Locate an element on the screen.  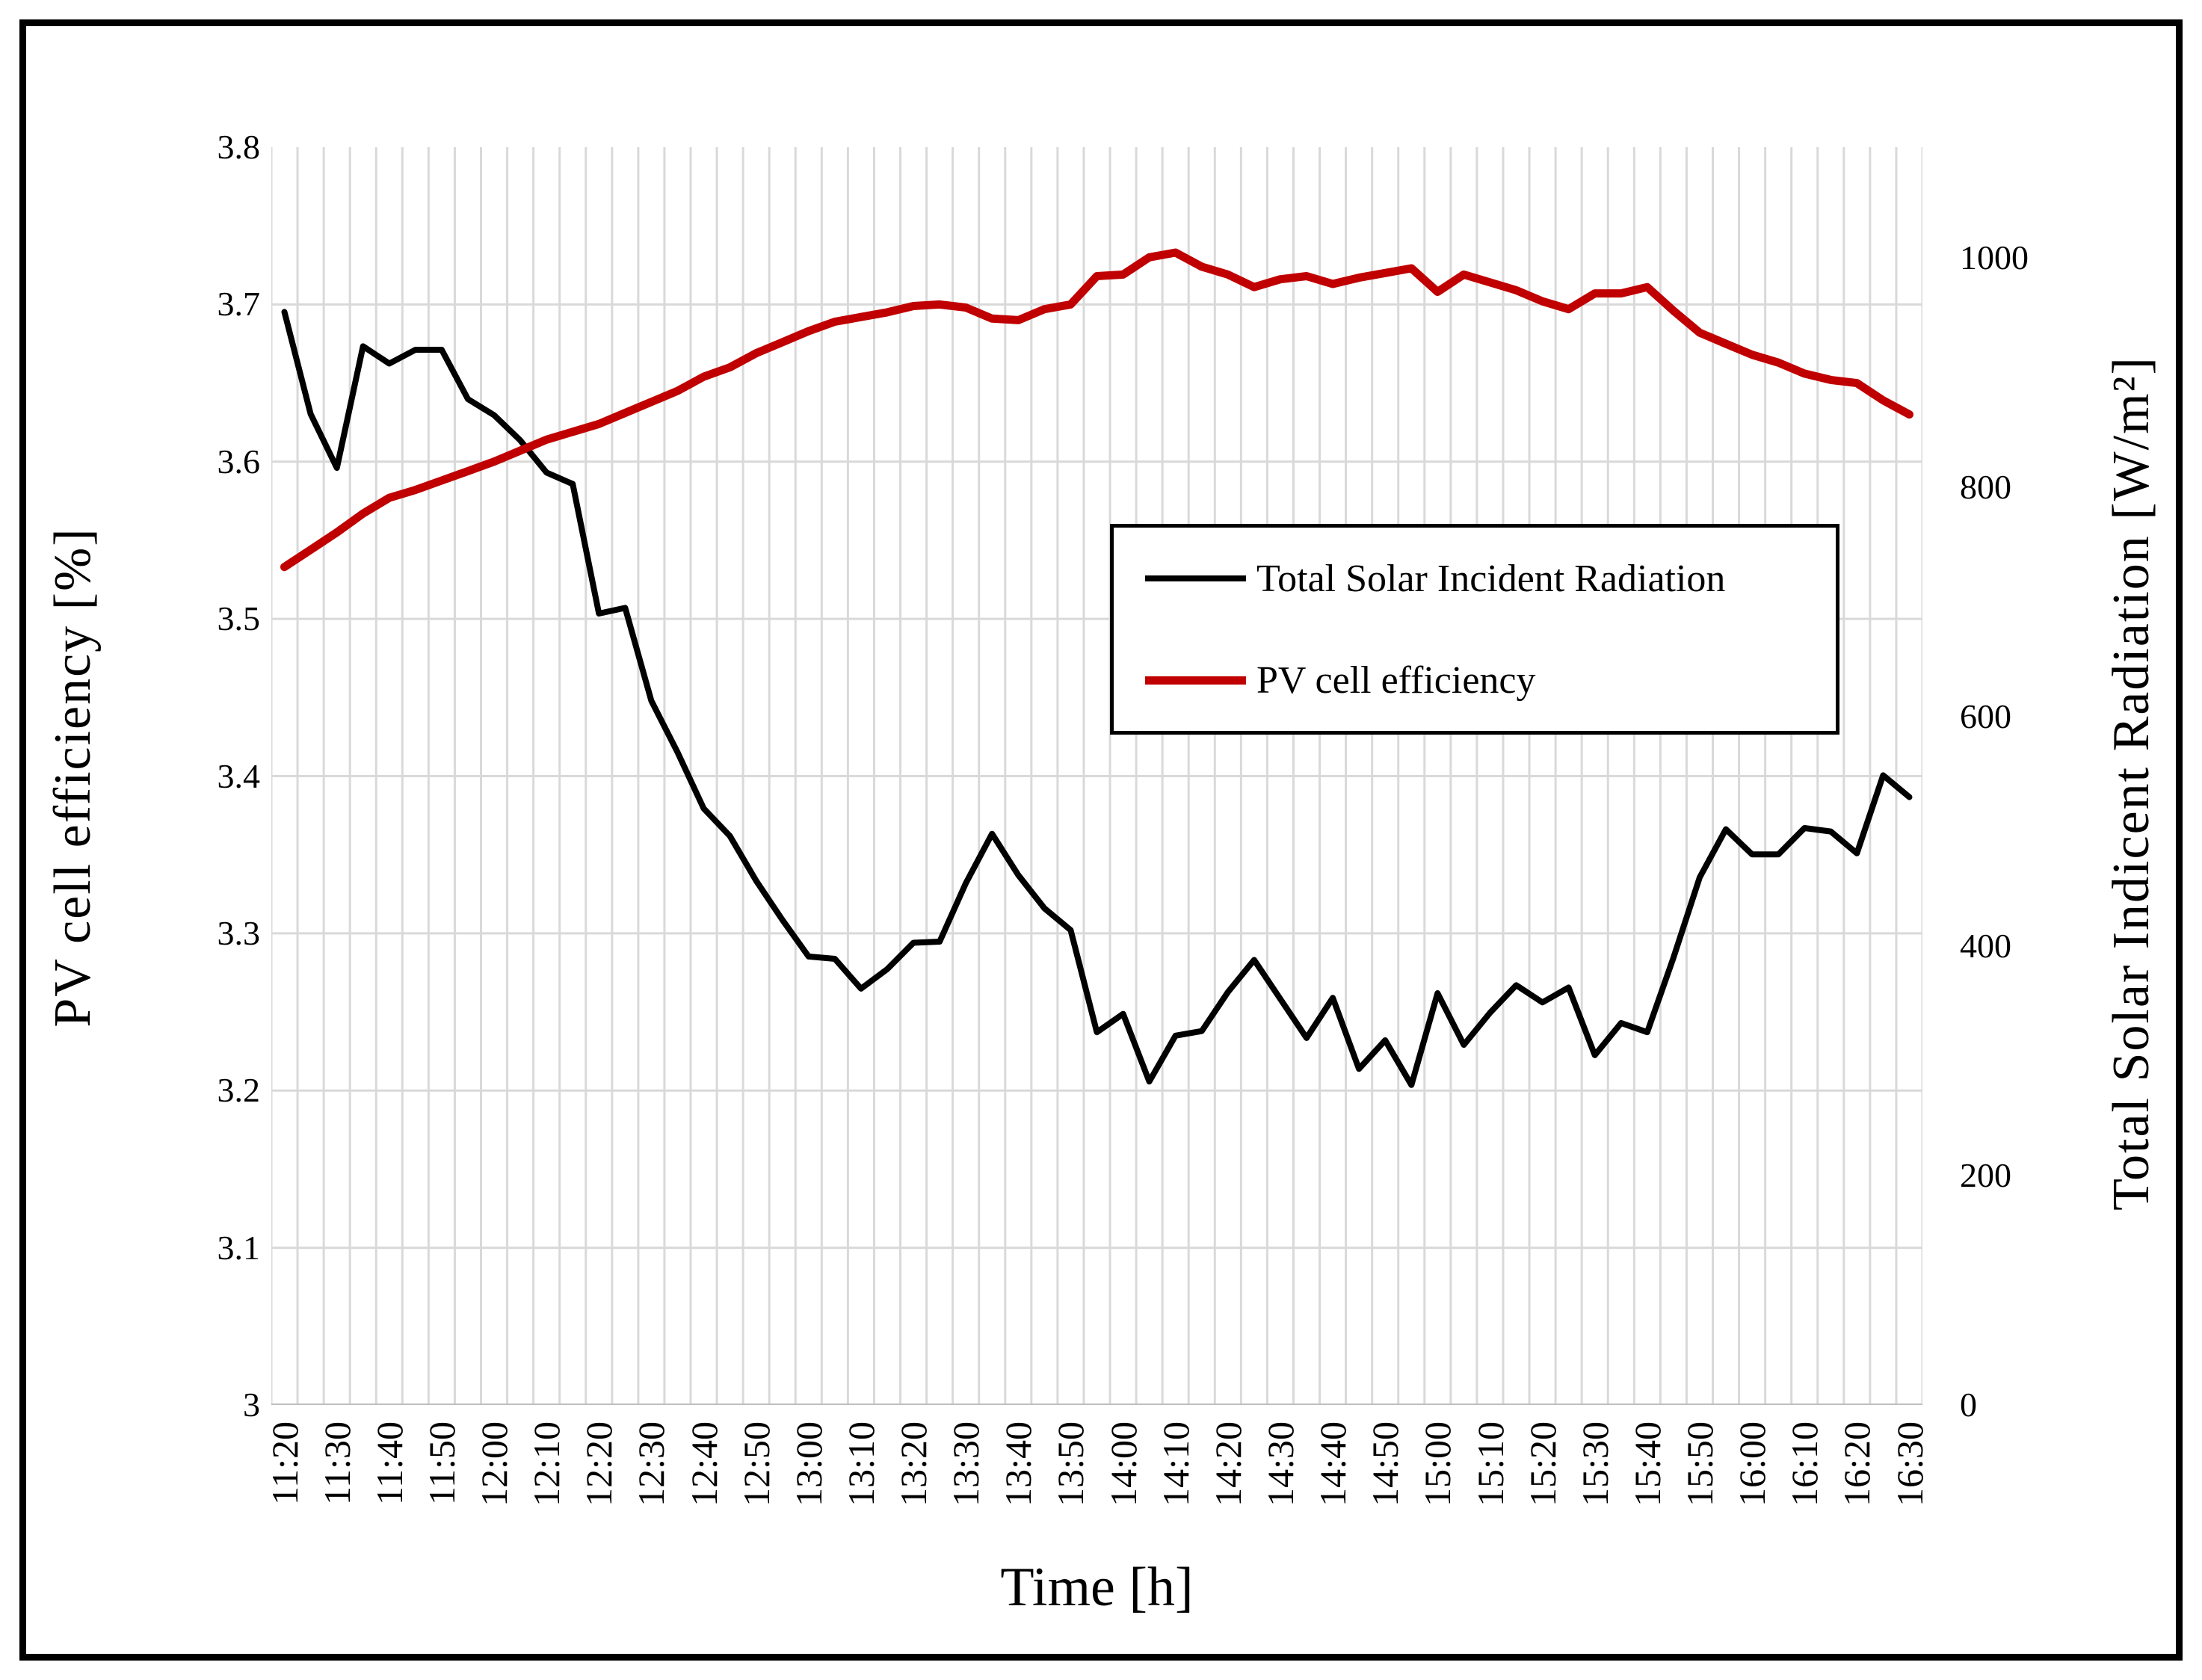
left-axis-tick: 3.3 is located at coordinates (239, 932).